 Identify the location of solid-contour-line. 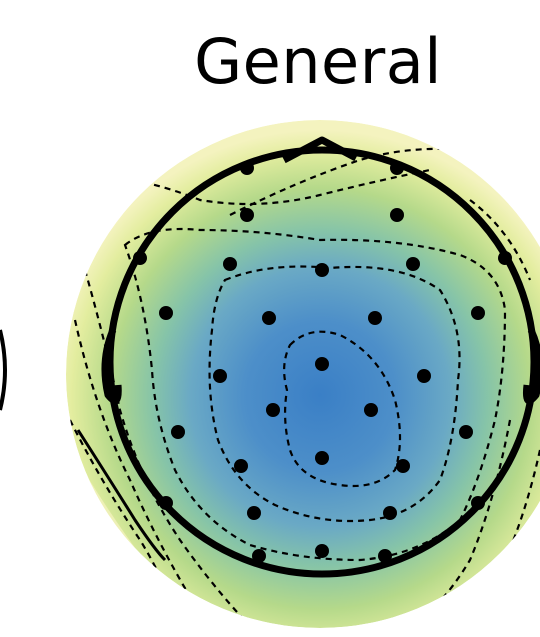
(121, 495).